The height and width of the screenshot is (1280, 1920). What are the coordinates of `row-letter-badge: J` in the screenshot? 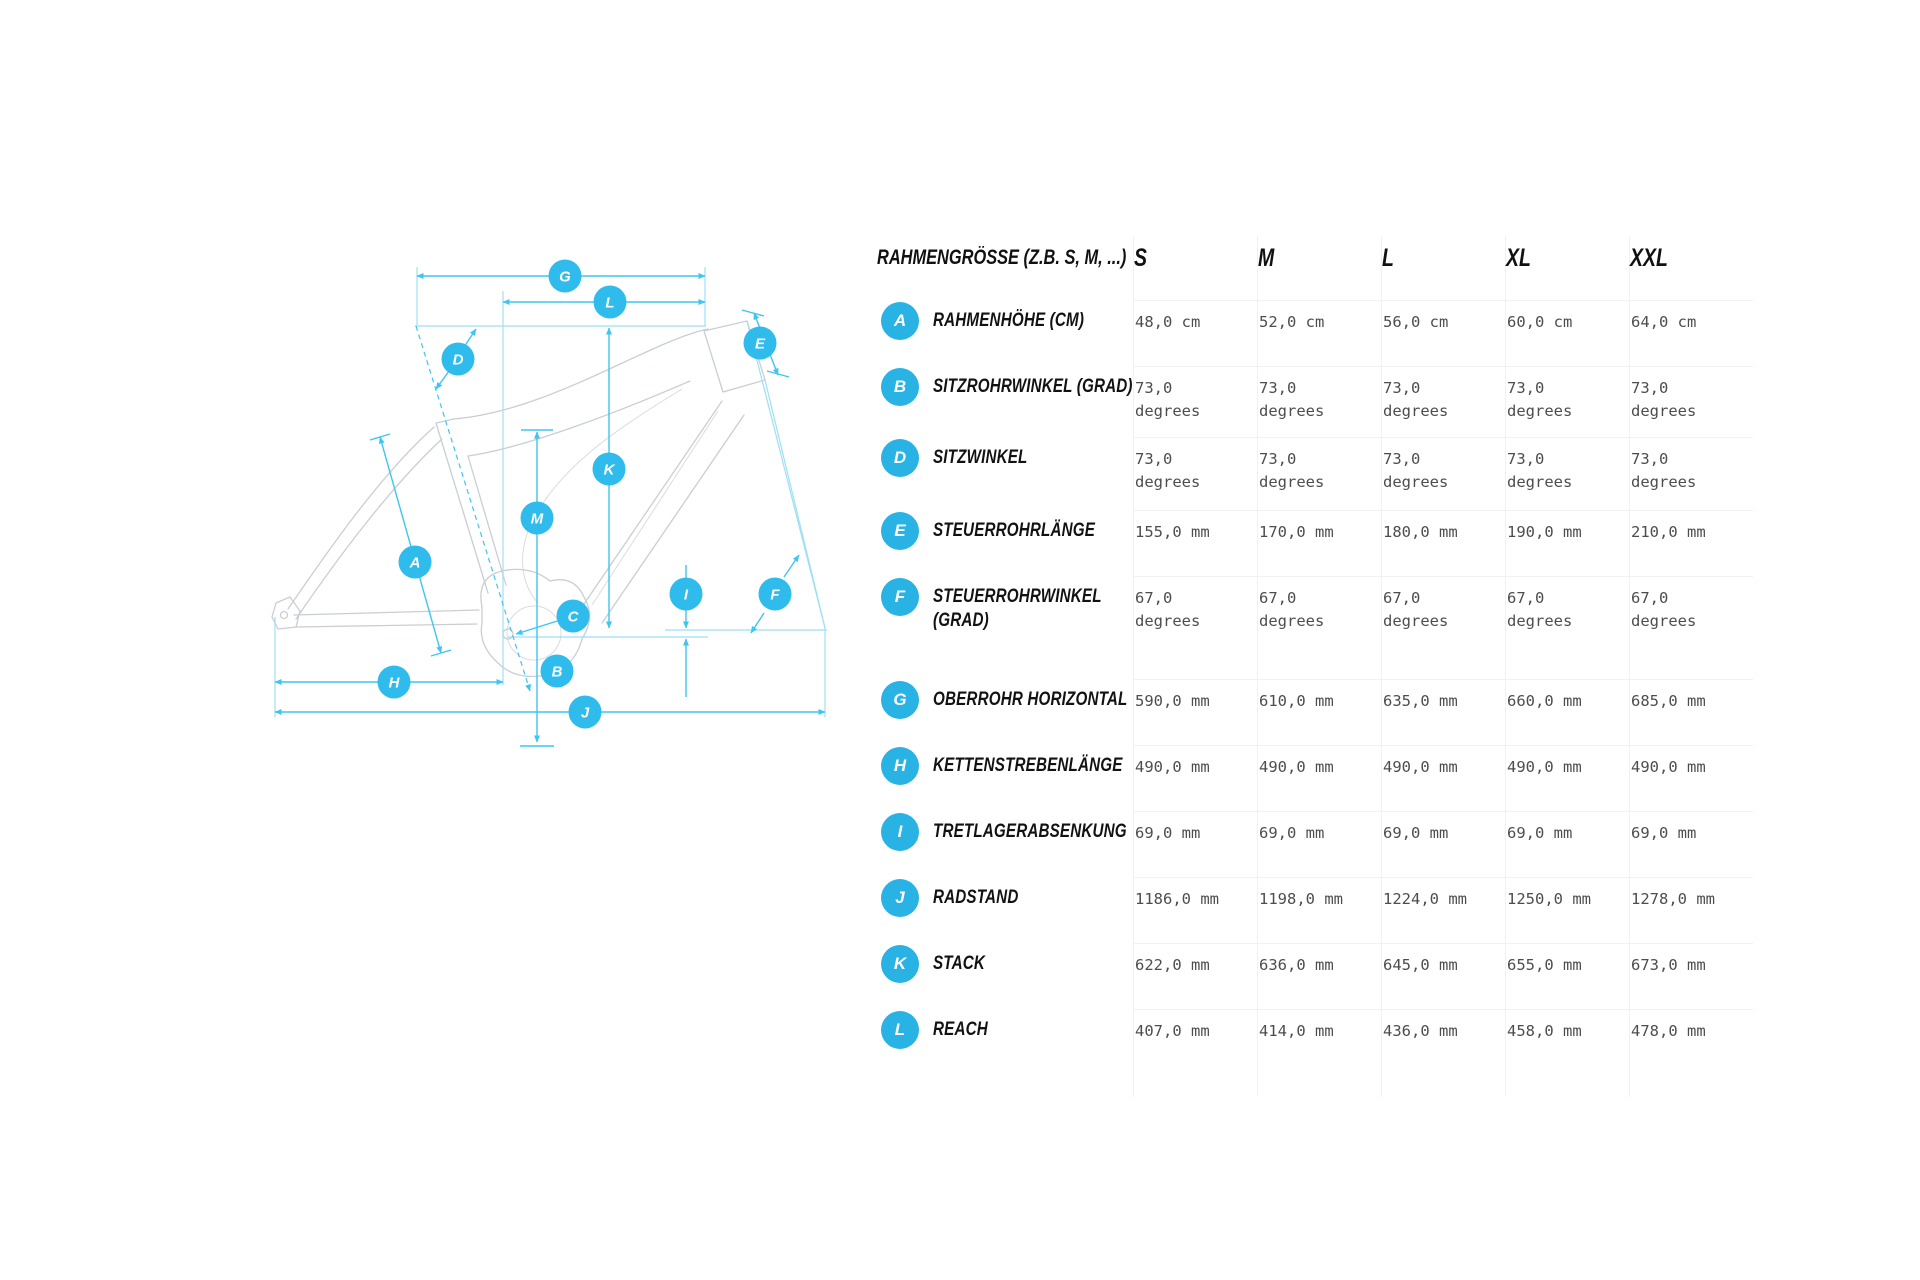 It's located at (900, 898).